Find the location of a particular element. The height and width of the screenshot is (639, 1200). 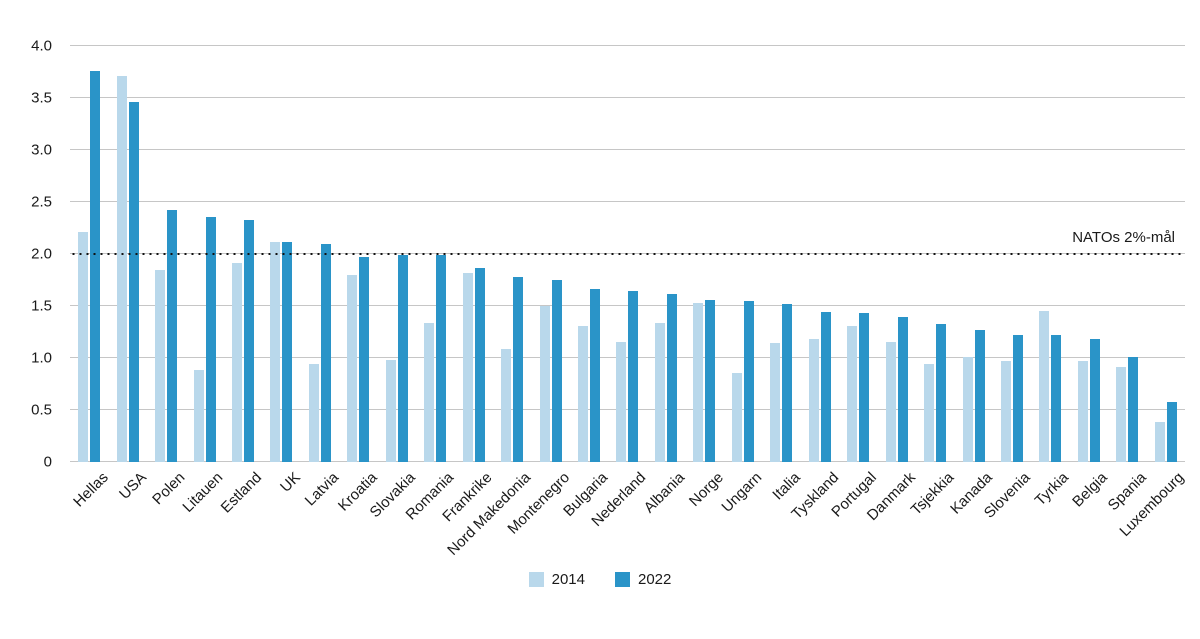

y-tick-label: 0 is located at coordinates (47, 462).